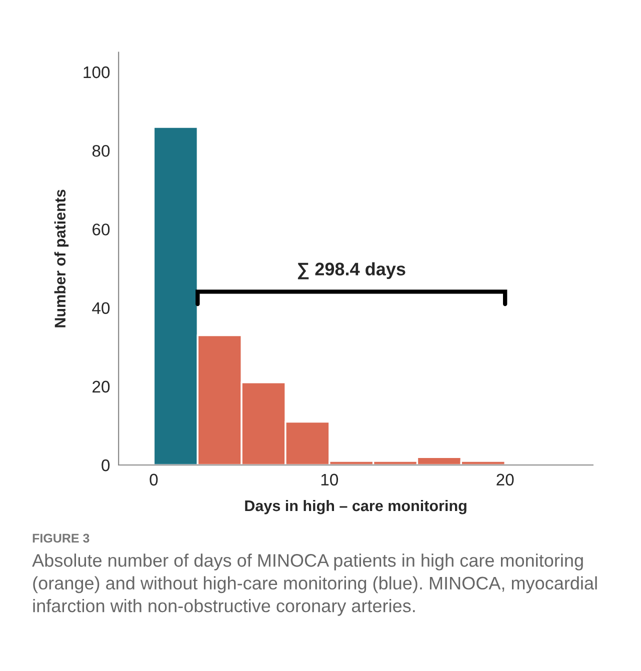 This screenshot has height=671, width=641. Describe the element at coordinates (61, 538) in the screenshot. I see `caption: FIGURE 3` at that location.